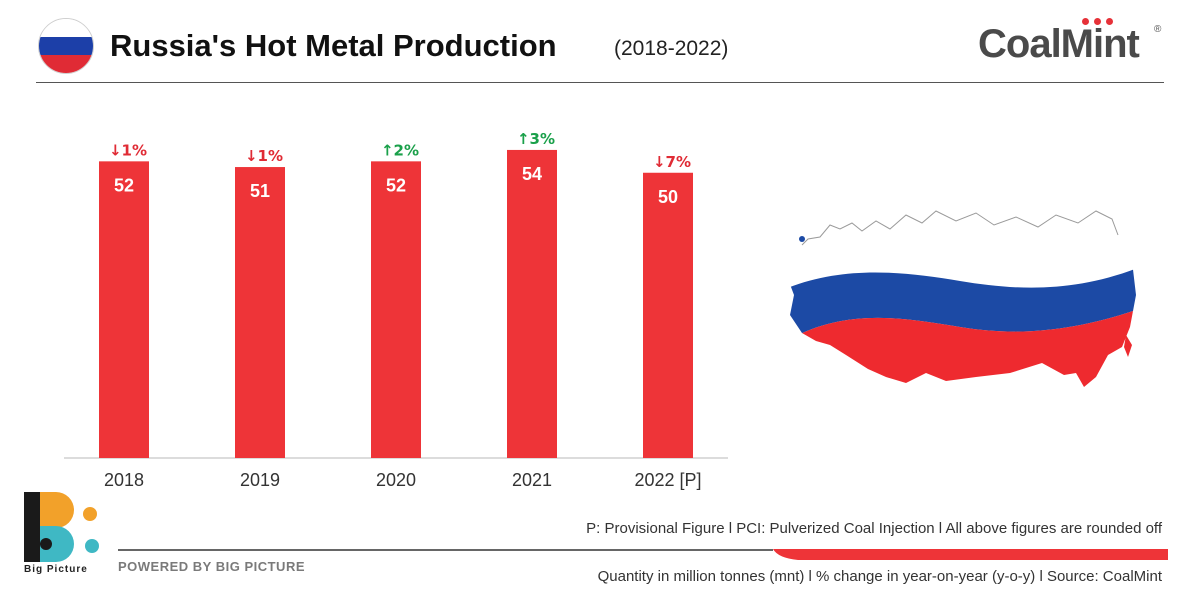 Image resolution: width=1200 pixels, height=600 pixels. I want to click on russia-flag-map-icon, so click(965, 295).